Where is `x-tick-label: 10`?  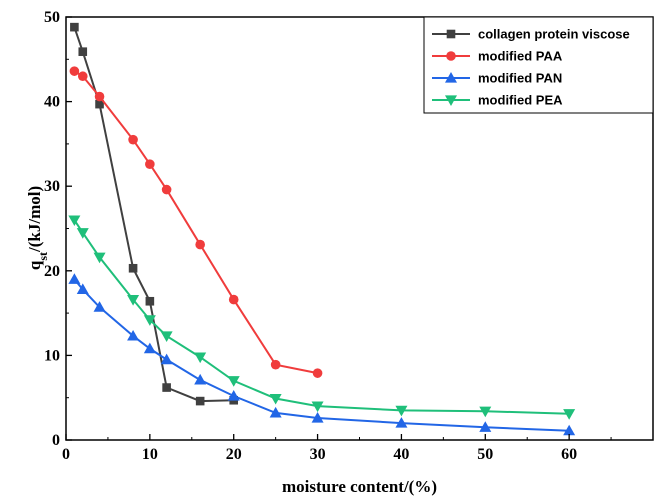 x-tick-label: 10 is located at coordinates (150, 454).